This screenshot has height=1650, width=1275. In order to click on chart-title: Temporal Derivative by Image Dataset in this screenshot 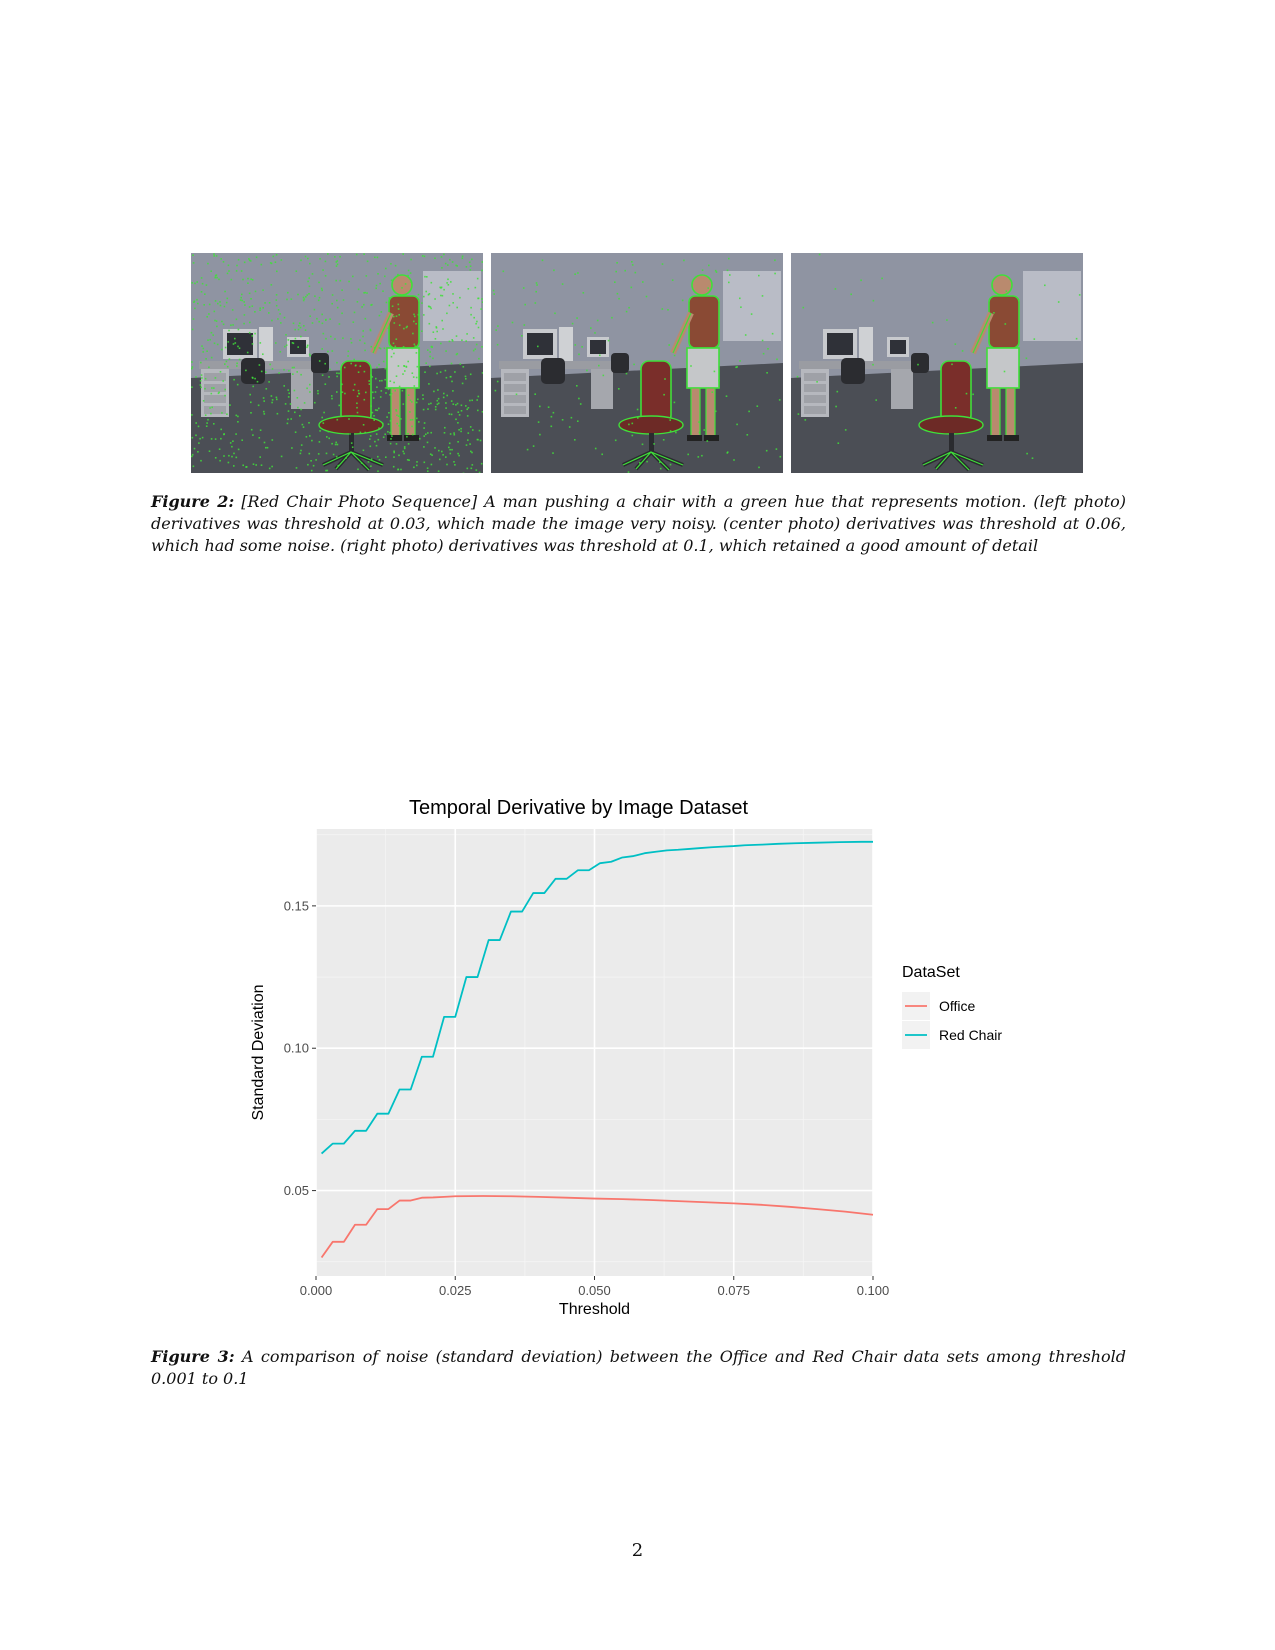, I will do `click(578, 808)`.